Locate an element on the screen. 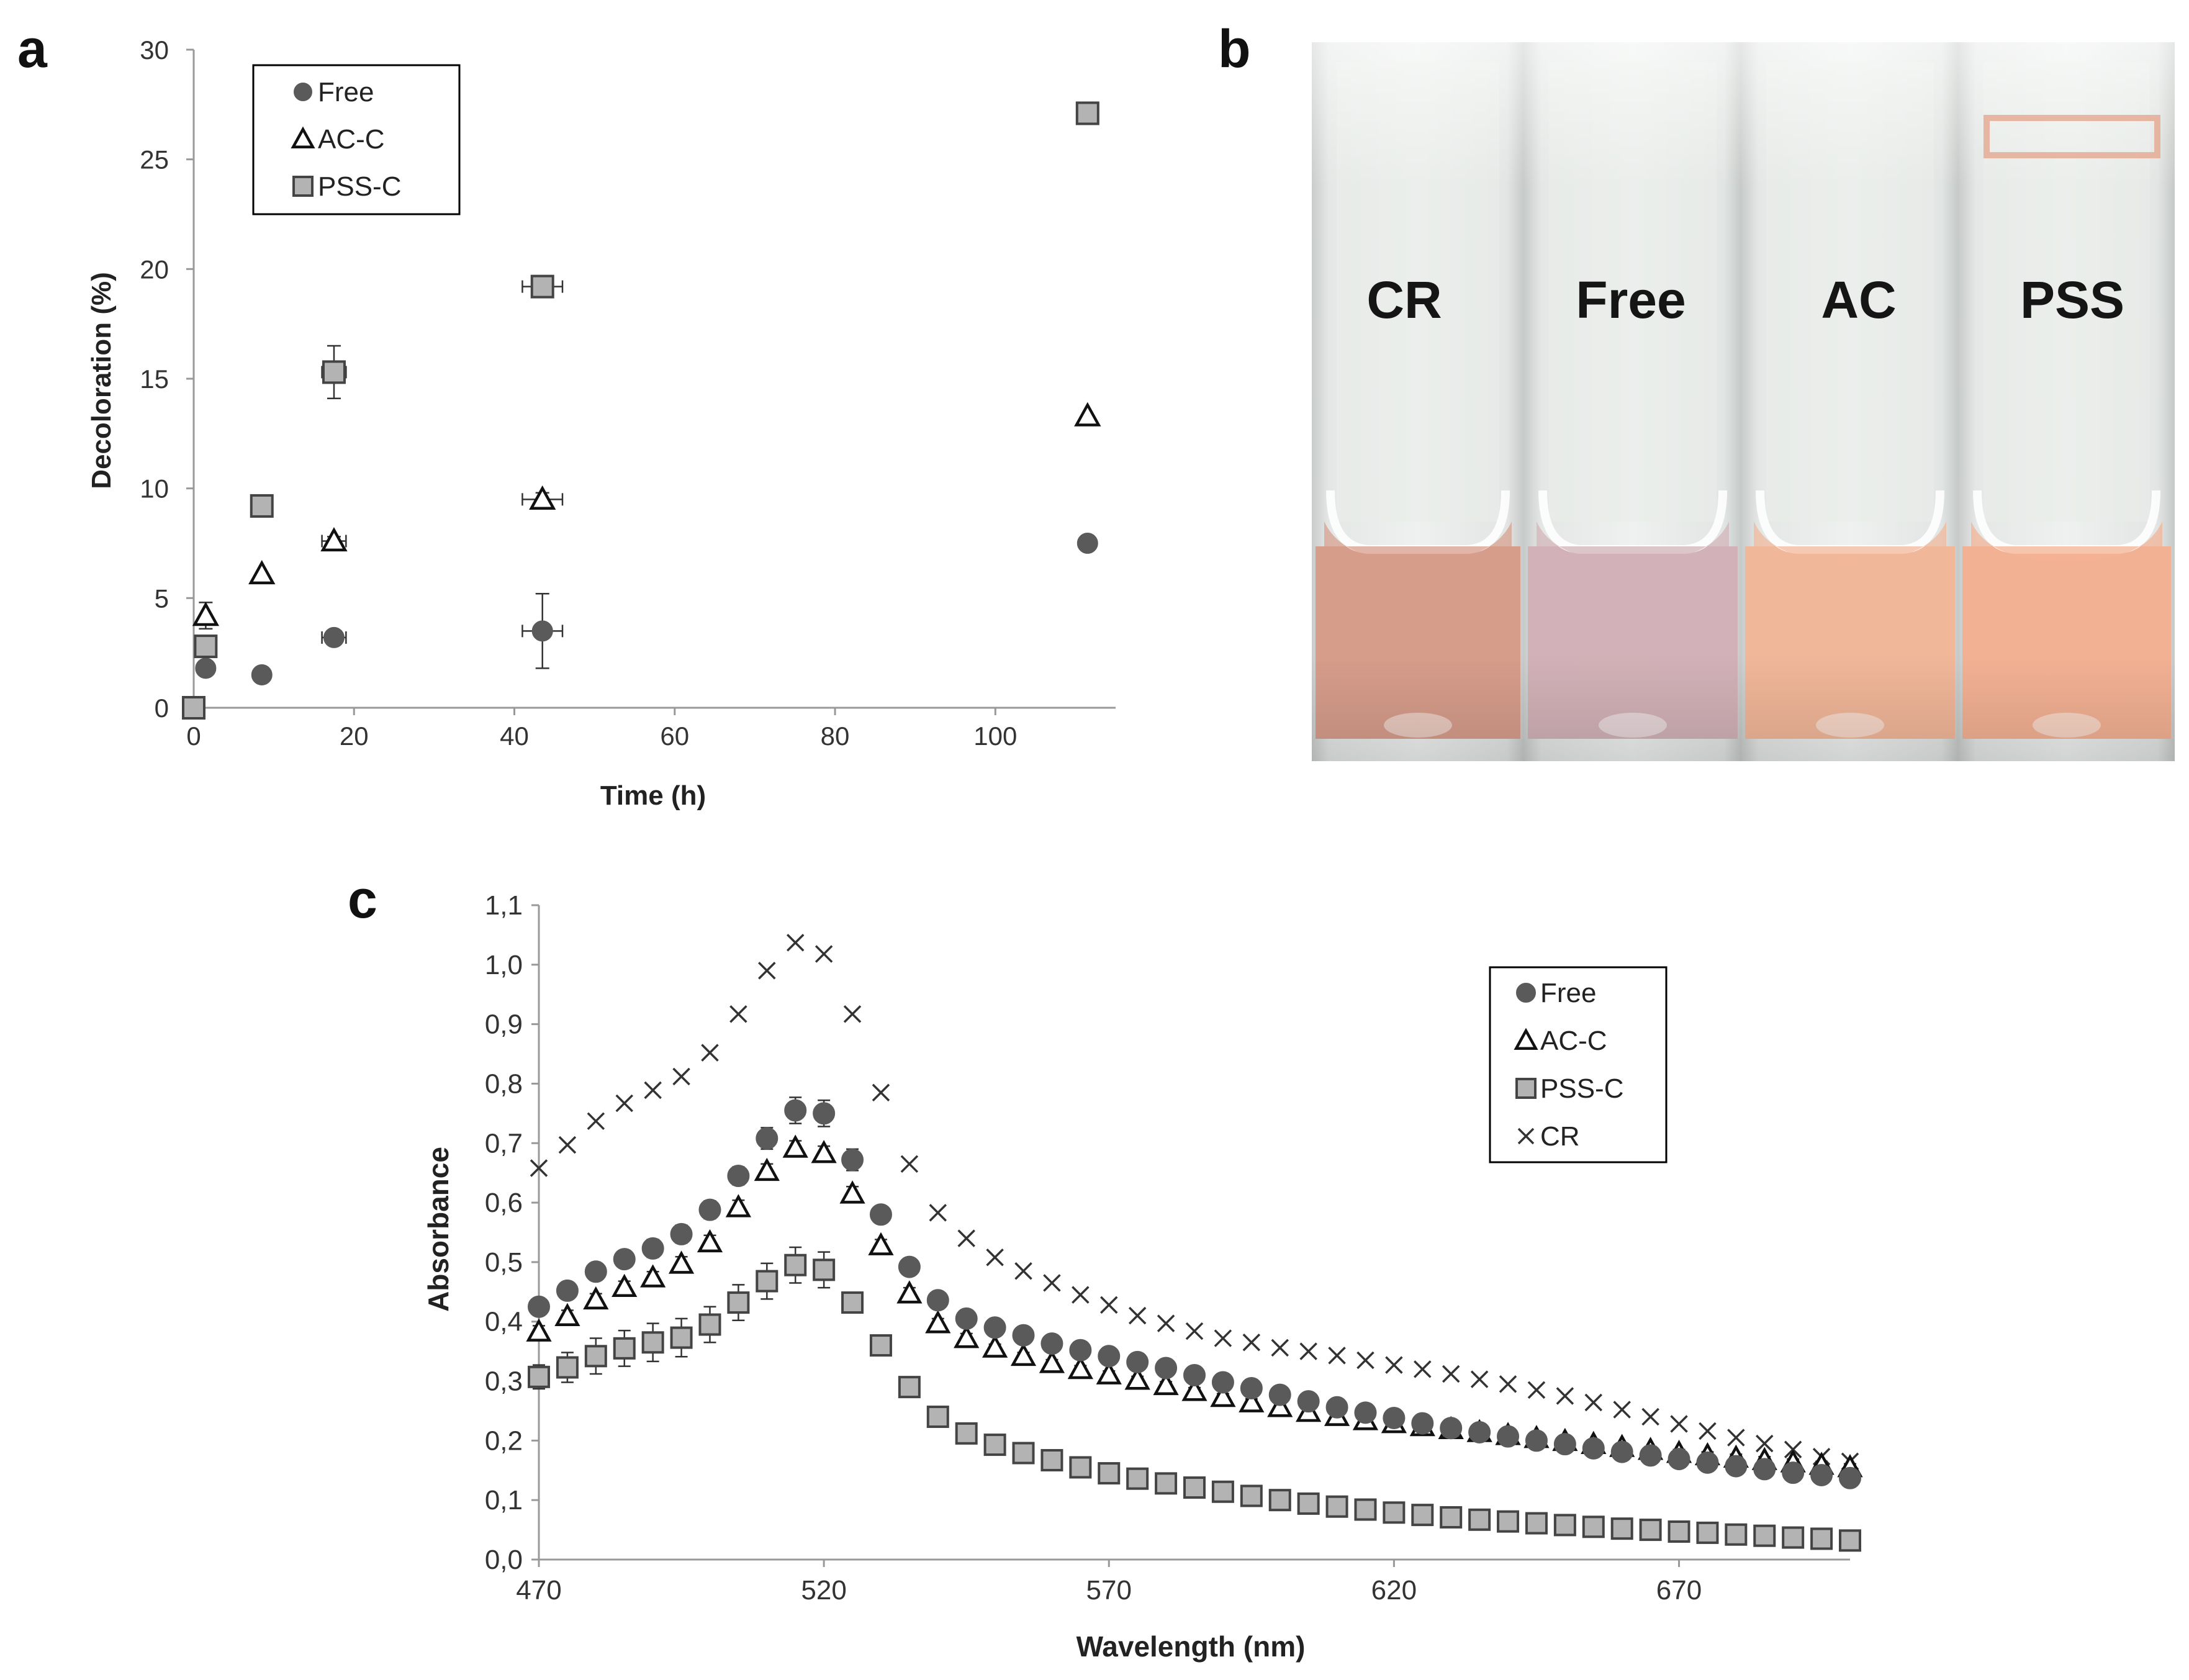 Image resolution: width=2189 pixels, height=1680 pixels. y-tick-label: 0,5 is located at coordinates (504, 1262).